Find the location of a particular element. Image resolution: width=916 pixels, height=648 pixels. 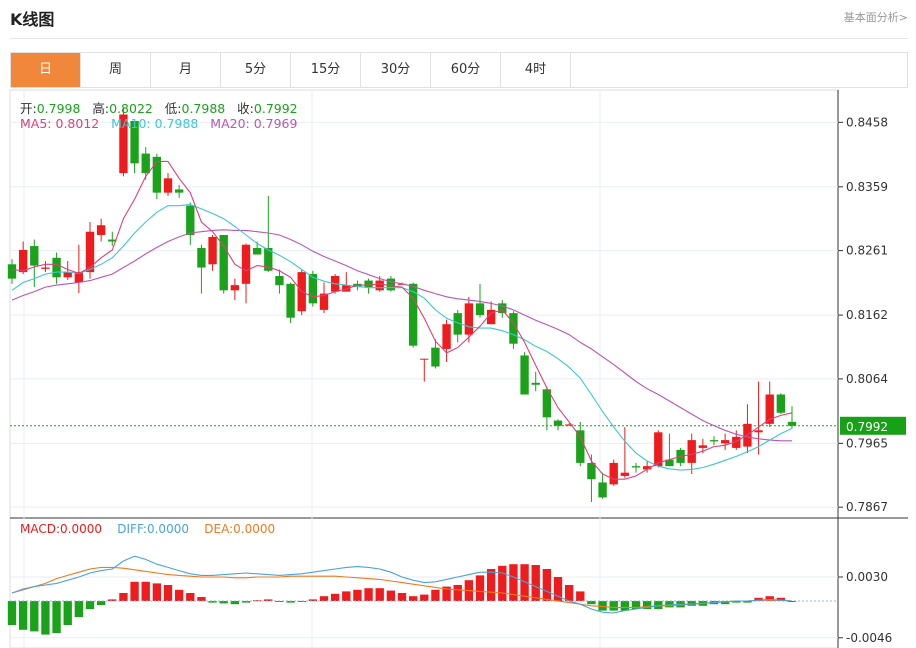

macd-tick-label-0: 0.0030 is located at coordinates (867, 577).